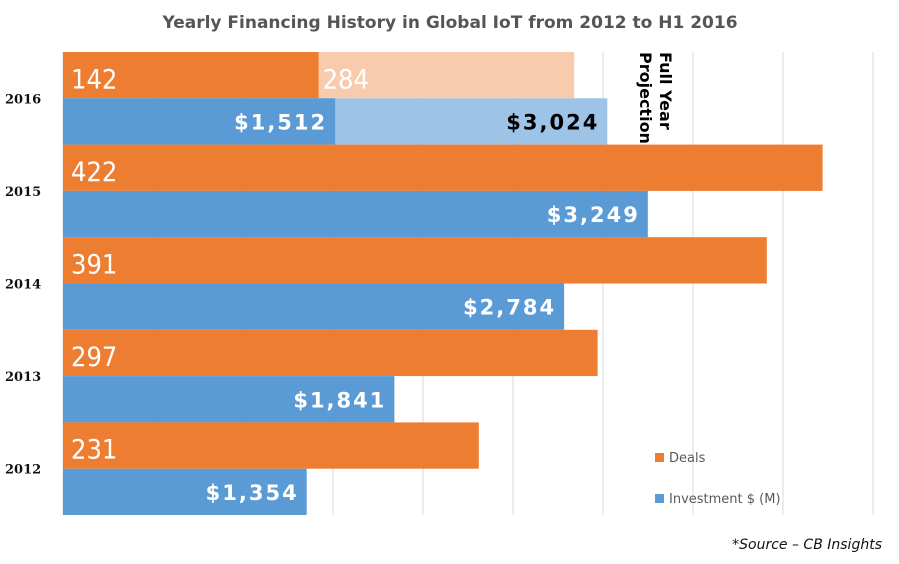  Describe the element at coordinates (645, 98) in the screenshot. I see `projection-label-line2: Projection` at that location.